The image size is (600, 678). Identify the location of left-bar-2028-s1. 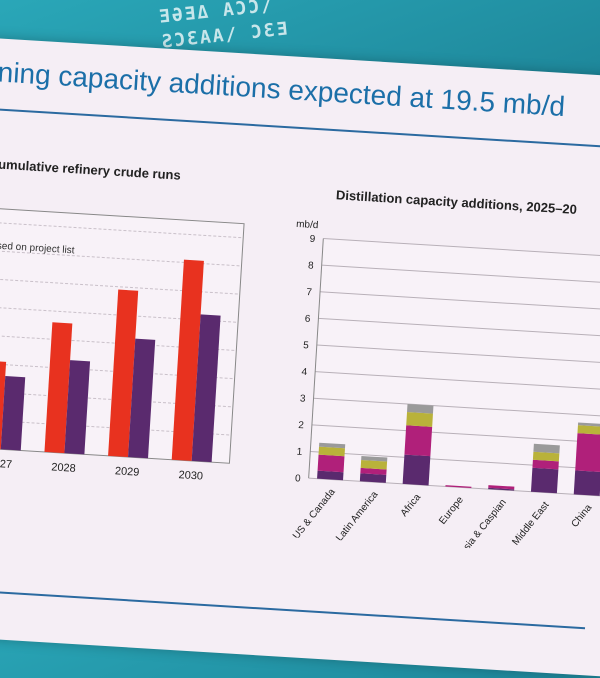
(77, 407).